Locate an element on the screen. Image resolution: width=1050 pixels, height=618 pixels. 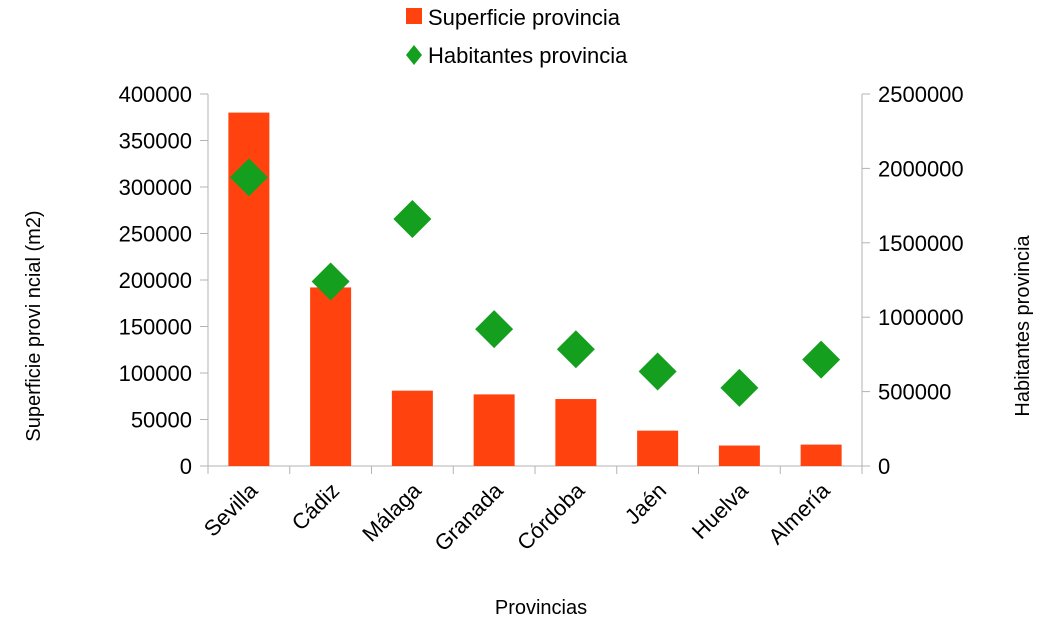
y-right-tick-label: 2500000 is located at coordinates (921, 94).